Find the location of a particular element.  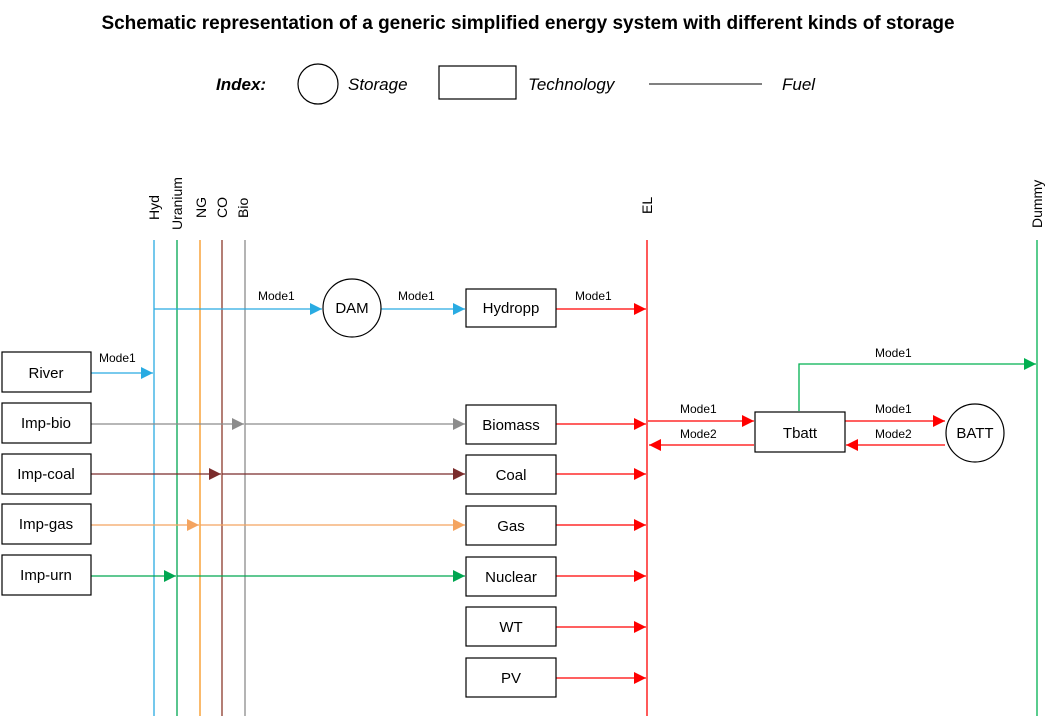

tech-biomass-label: Biomass is located at coordinates (511, 425).